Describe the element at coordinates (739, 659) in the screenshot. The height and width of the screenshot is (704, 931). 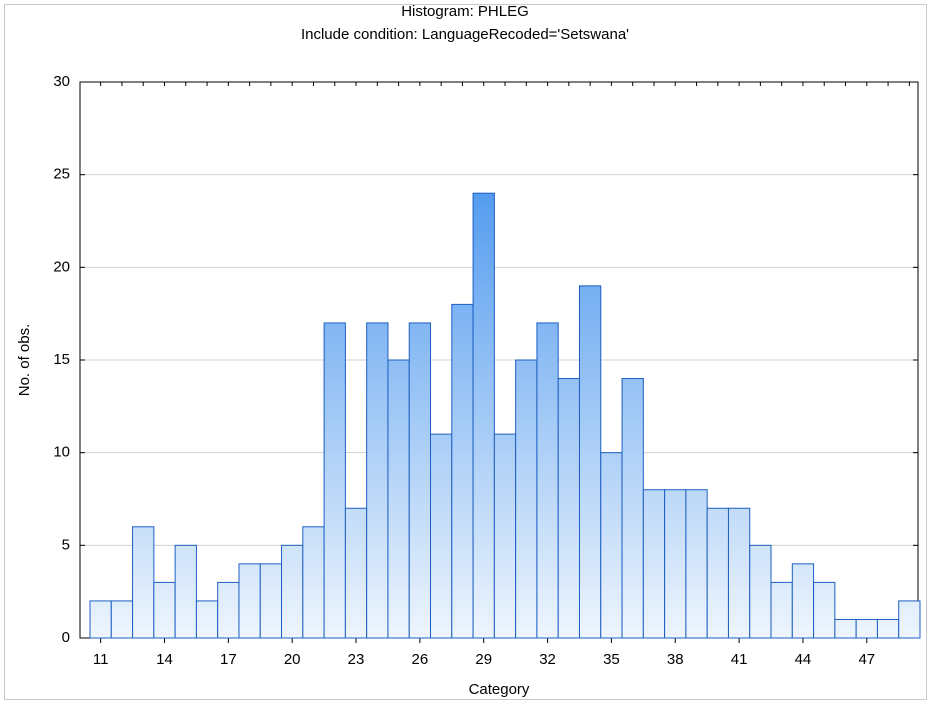
I see `x-tick-label: 41` at that location.